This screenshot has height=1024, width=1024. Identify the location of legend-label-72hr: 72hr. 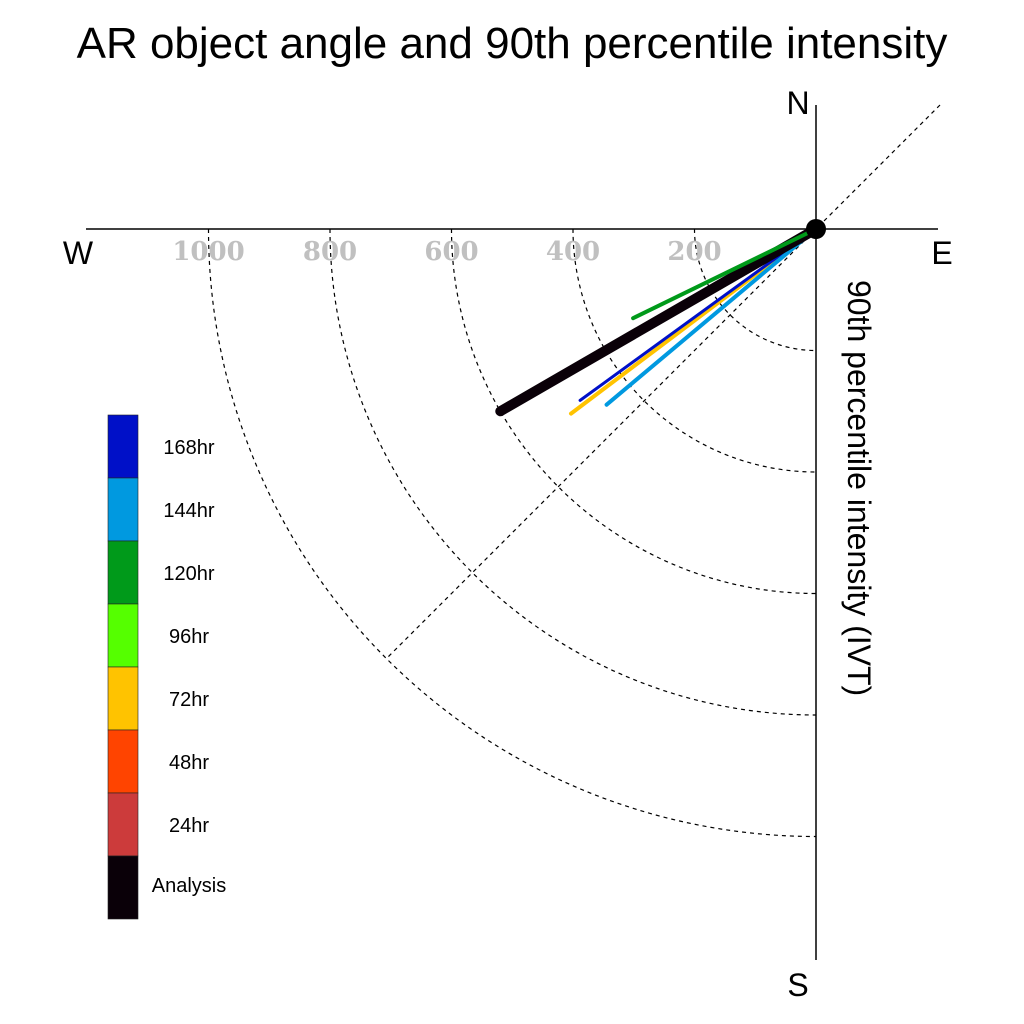
(189, 700).